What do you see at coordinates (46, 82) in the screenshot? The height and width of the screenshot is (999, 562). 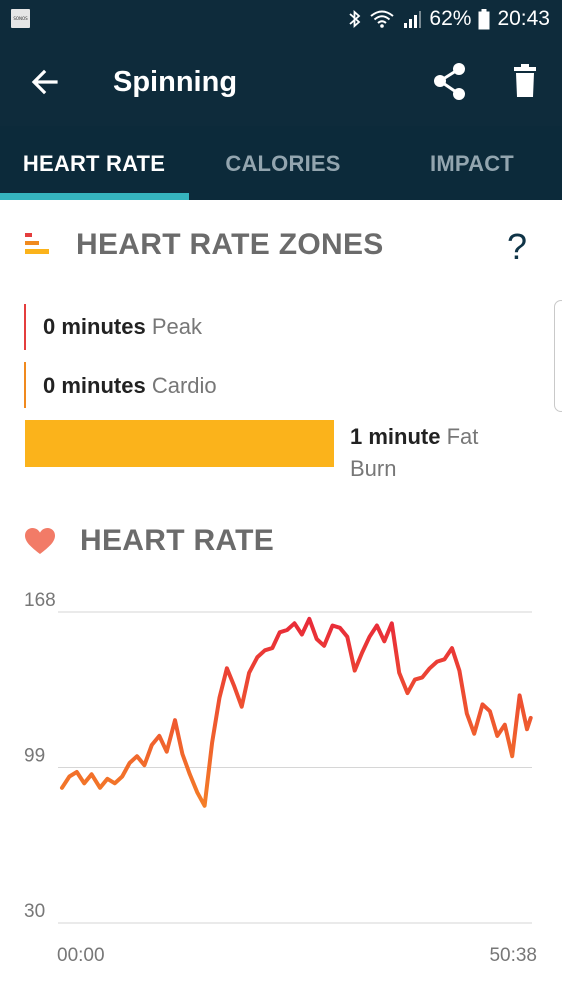 I see `back-arrow-icon` at bounding box center [46, 82].